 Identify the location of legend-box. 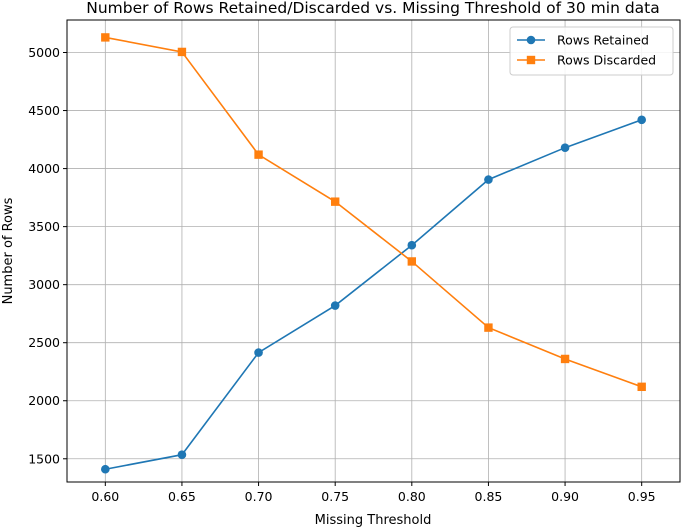
(591, 51).